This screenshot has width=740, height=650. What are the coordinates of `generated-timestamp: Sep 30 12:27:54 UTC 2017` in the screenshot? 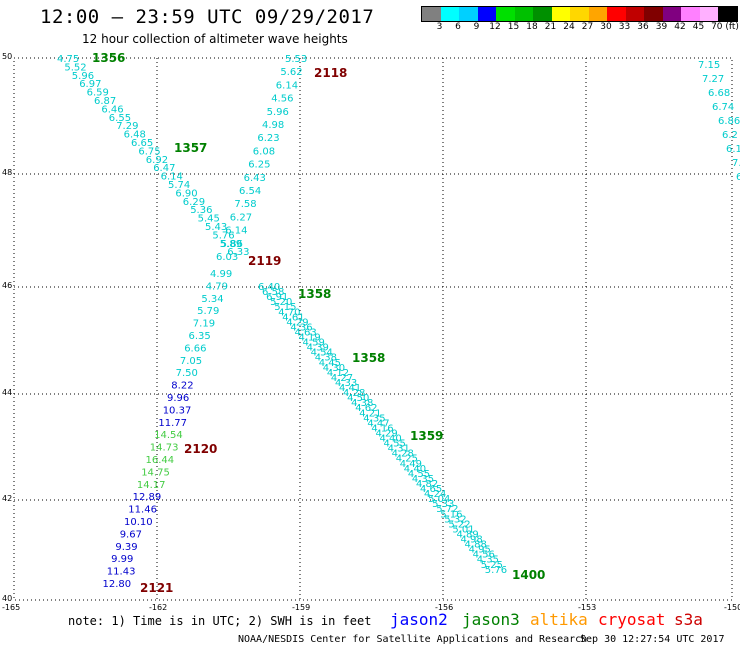 It's located at (652, 639).